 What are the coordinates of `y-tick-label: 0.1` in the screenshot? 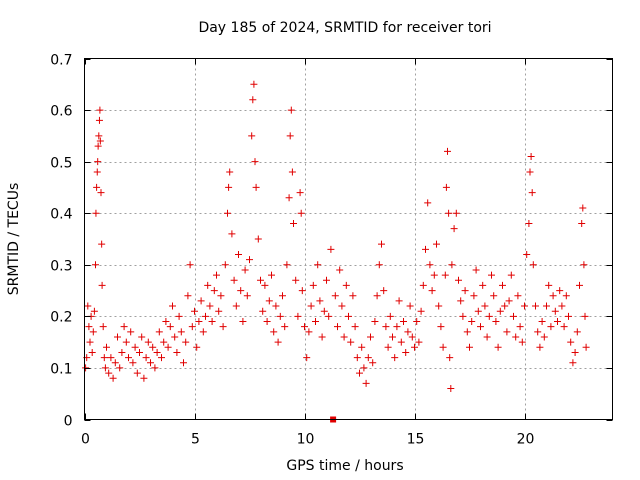 It's located at (61, 370).